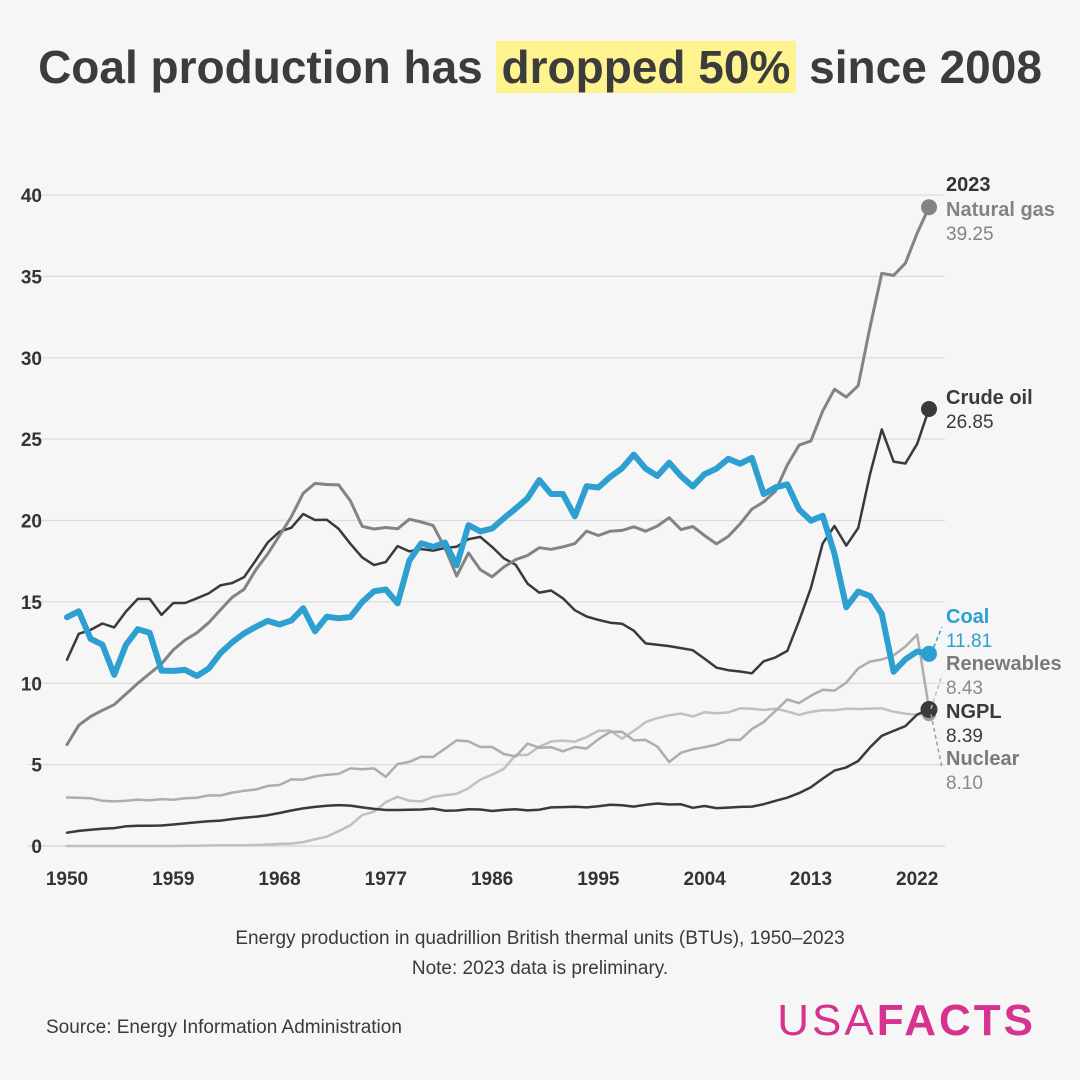  Describe the element at coordinates (964, 736) in the screenshot. I see `series-value-ngpl: 8.39` at that location.